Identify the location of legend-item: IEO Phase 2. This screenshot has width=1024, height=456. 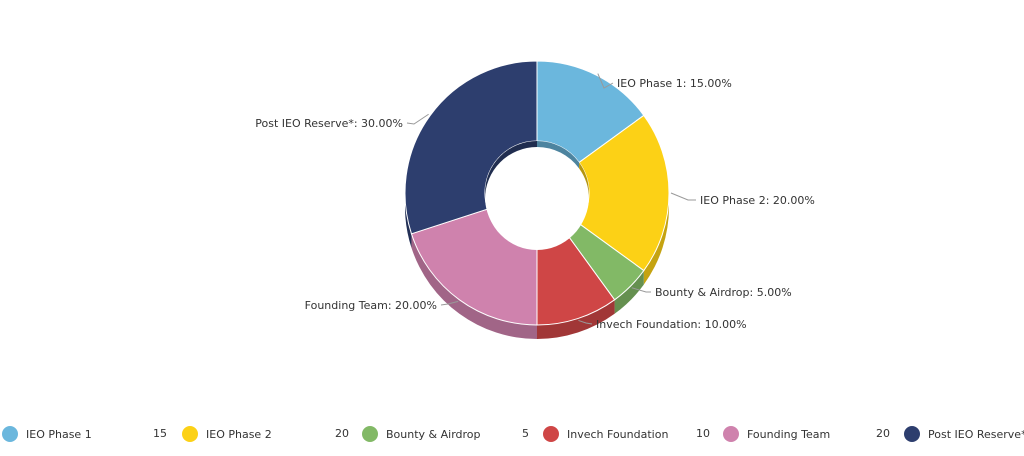
(227, 434).